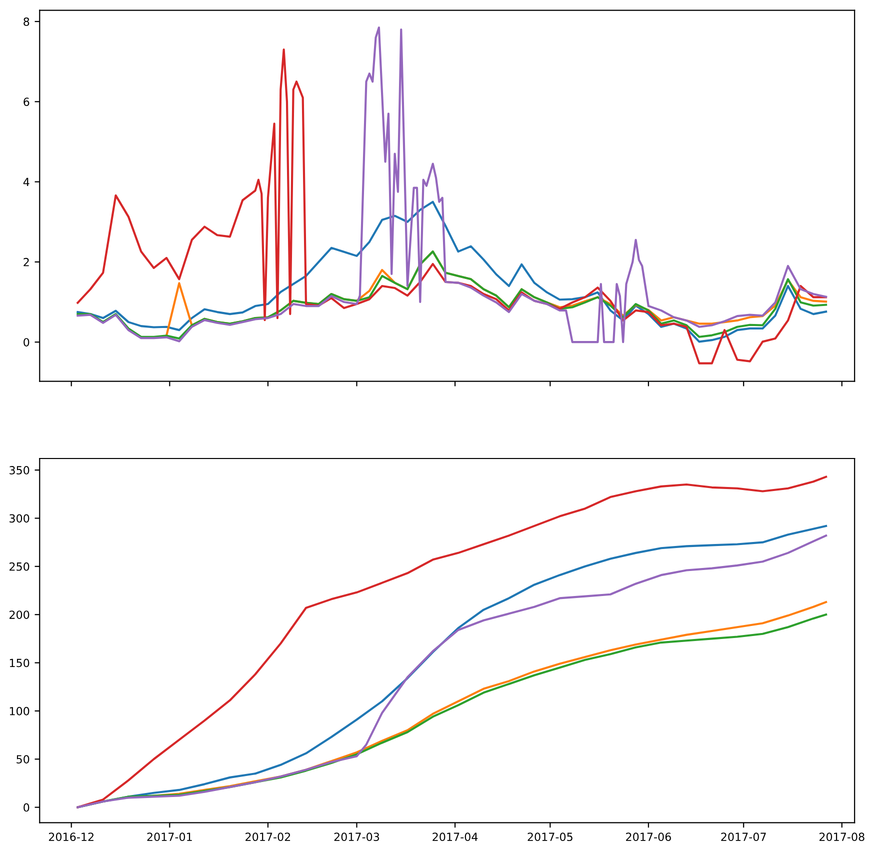 The height and width of the screenshot is (857, 881). What do you see at coordinates (20, 470) in the screenshot?
I see `y-tick-label: 350` at bounding box center [20, 470].